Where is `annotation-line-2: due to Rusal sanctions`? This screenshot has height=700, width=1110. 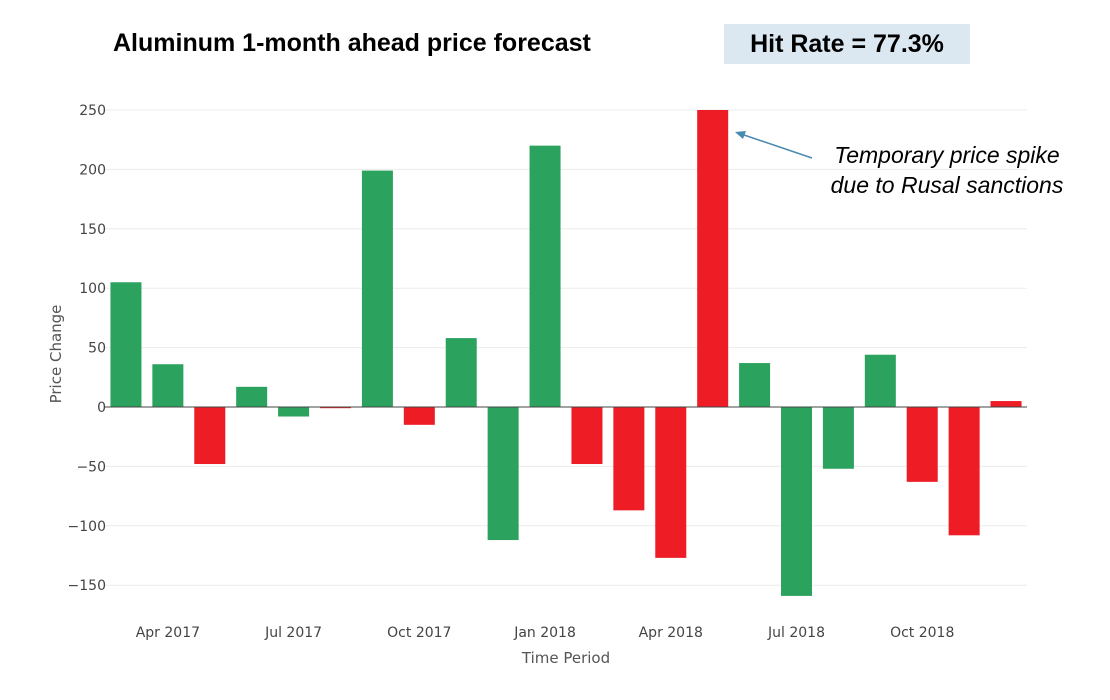 annotation-line-2: due to Rusal sanctions is located at coordinates (947, 185).